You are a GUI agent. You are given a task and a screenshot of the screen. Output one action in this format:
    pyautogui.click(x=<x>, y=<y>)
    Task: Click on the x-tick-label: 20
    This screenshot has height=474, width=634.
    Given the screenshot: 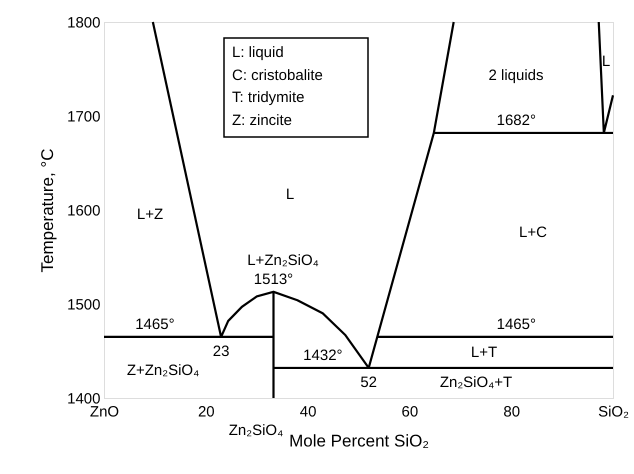 What is the action you would take?
    pyautogui.click(x=206, y=412)
    